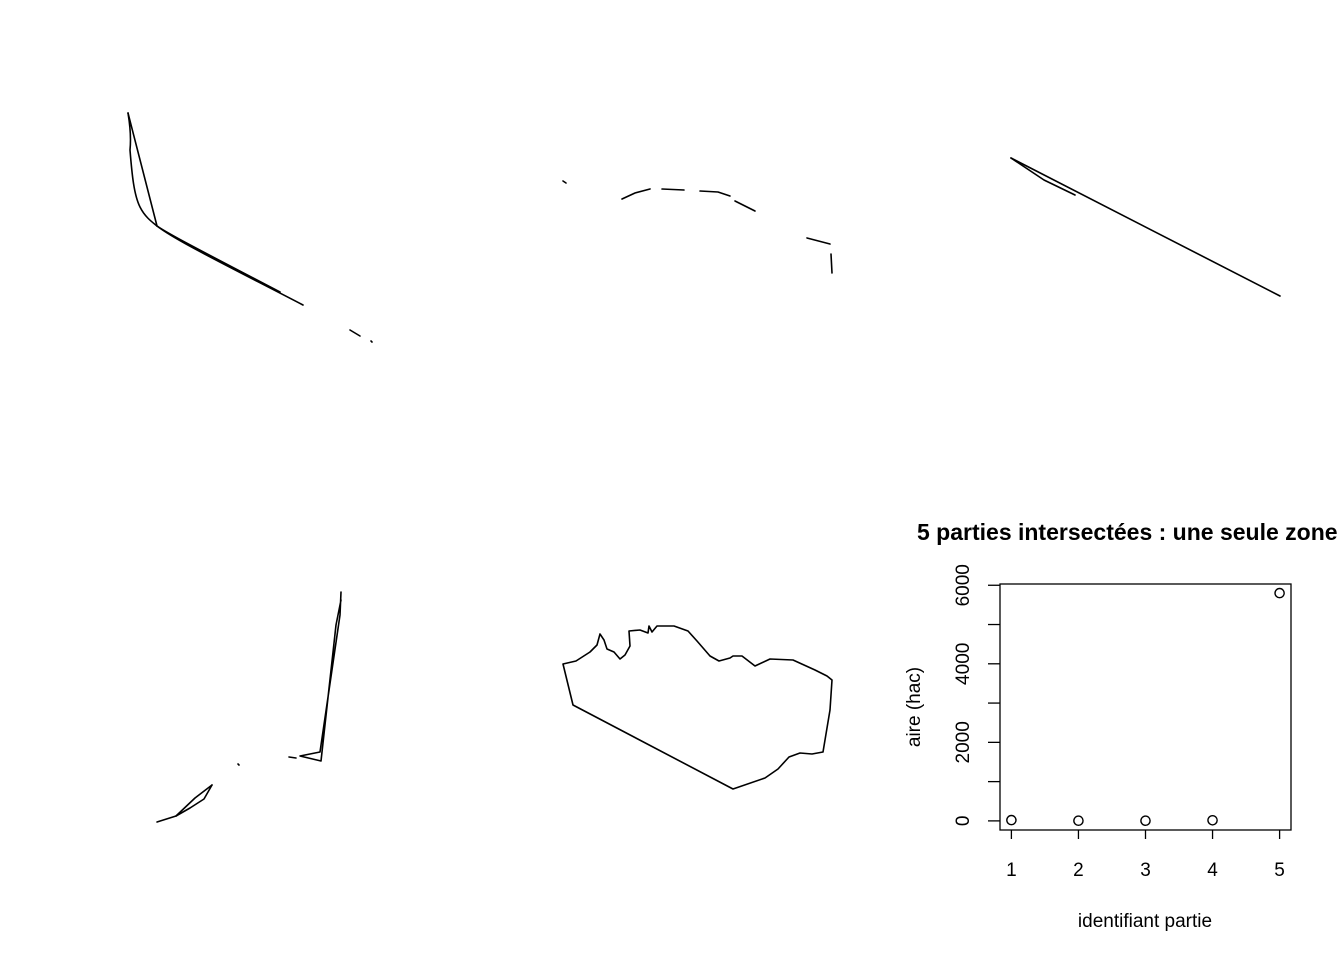  I want to click on x-tick-label: 1, so click(1011, 870).